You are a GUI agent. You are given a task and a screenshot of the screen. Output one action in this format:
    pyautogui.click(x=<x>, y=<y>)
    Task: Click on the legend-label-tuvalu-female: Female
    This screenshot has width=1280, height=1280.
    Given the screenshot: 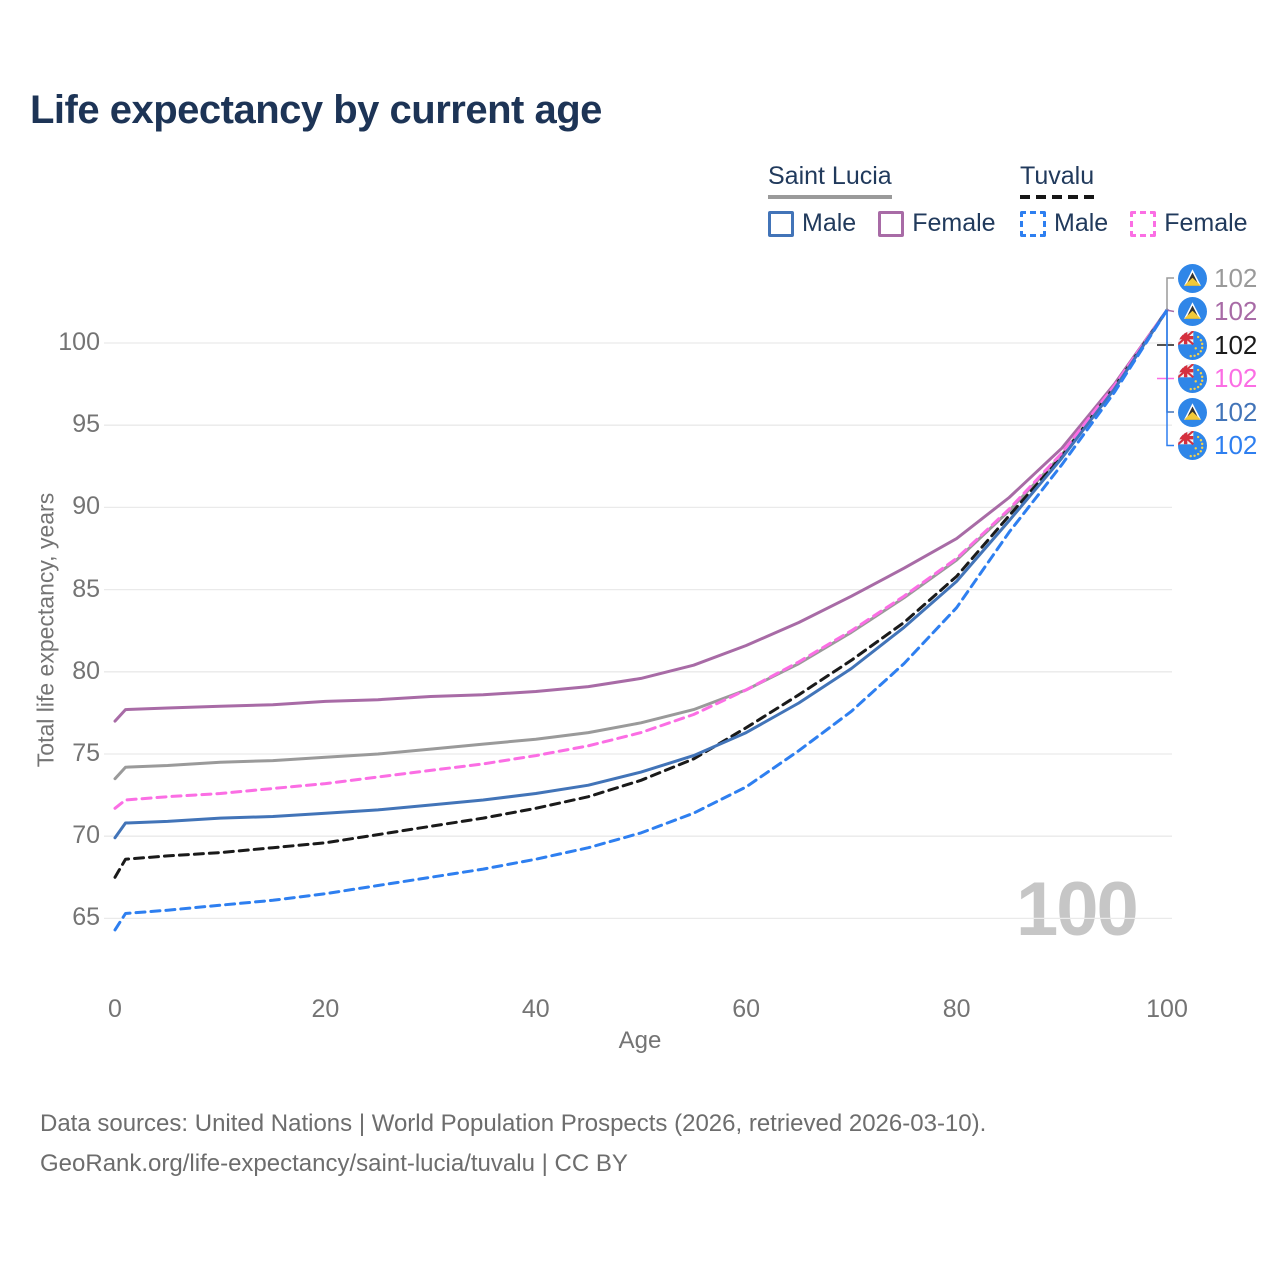 What is the action you would take?
    pyautogui.click(x=1206, y=223)
    